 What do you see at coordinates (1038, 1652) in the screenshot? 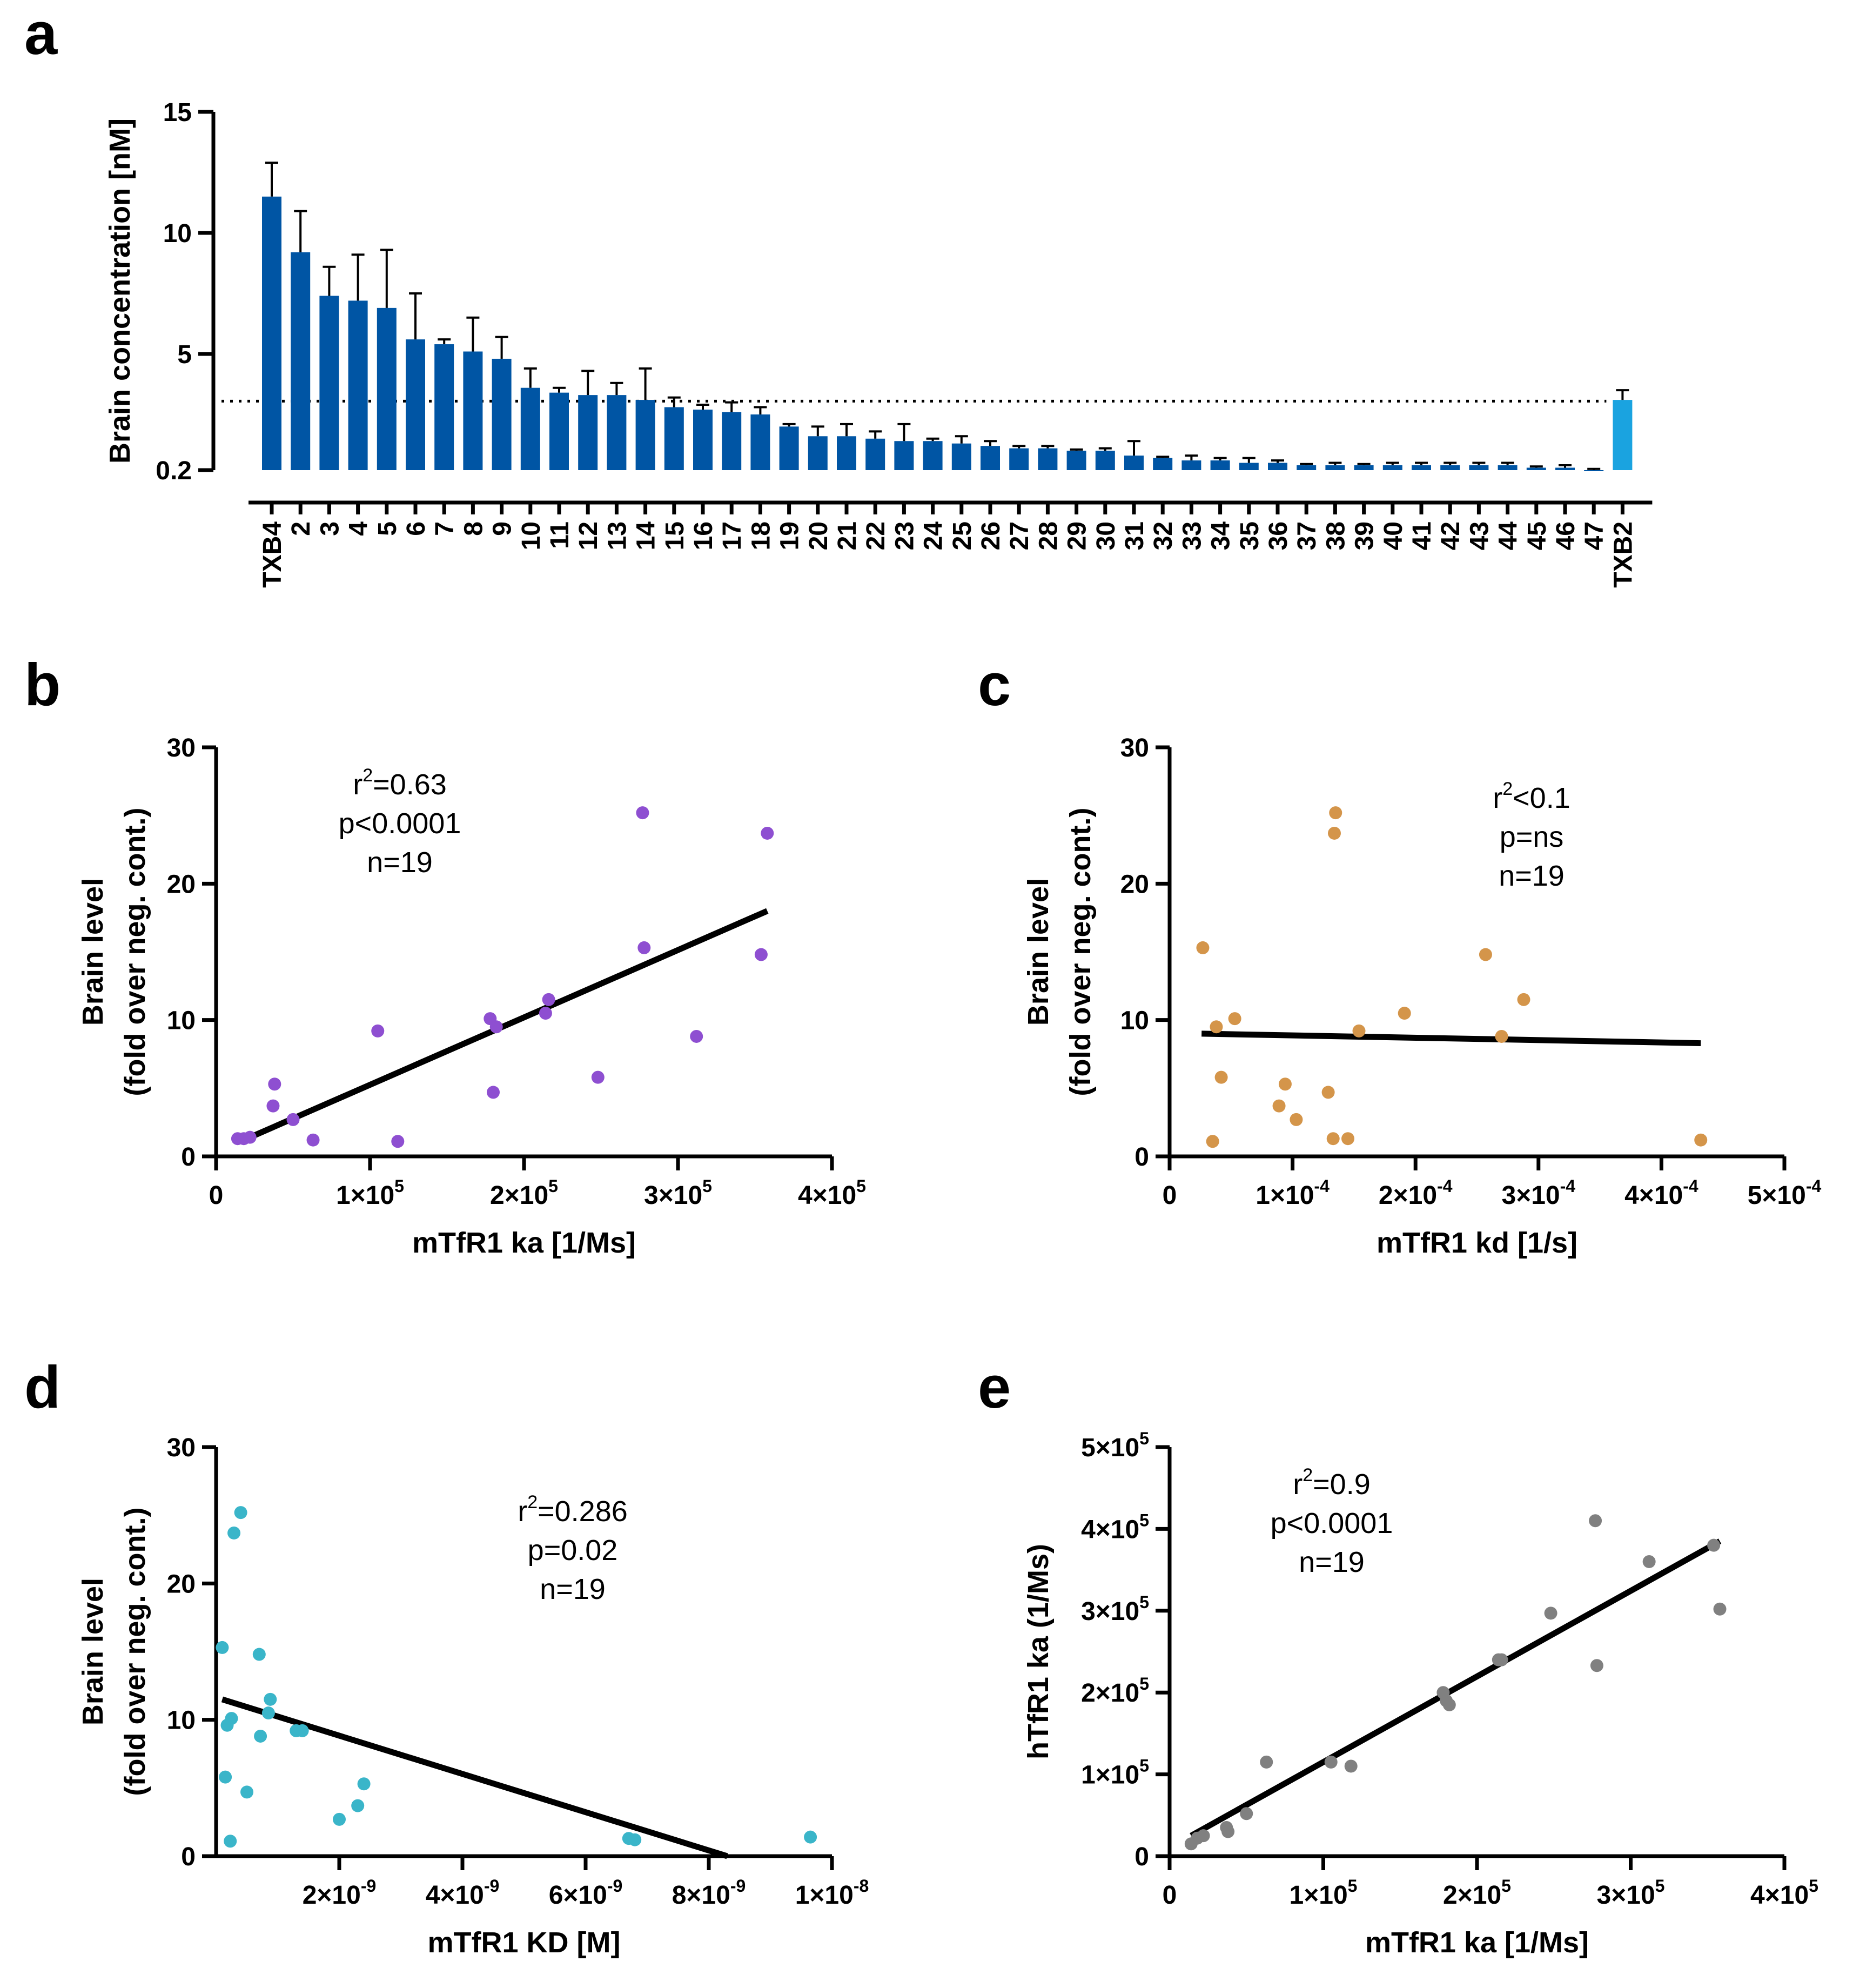
I see `e-y-axis-title: hTfR1 ka (1/Ms)` at bounding box center [1038, 1652].